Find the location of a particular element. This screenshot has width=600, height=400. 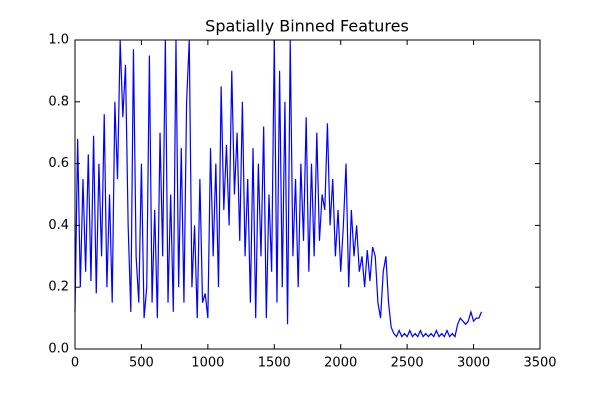

x-tick-label: 500 is located at coordinates (141, 363).